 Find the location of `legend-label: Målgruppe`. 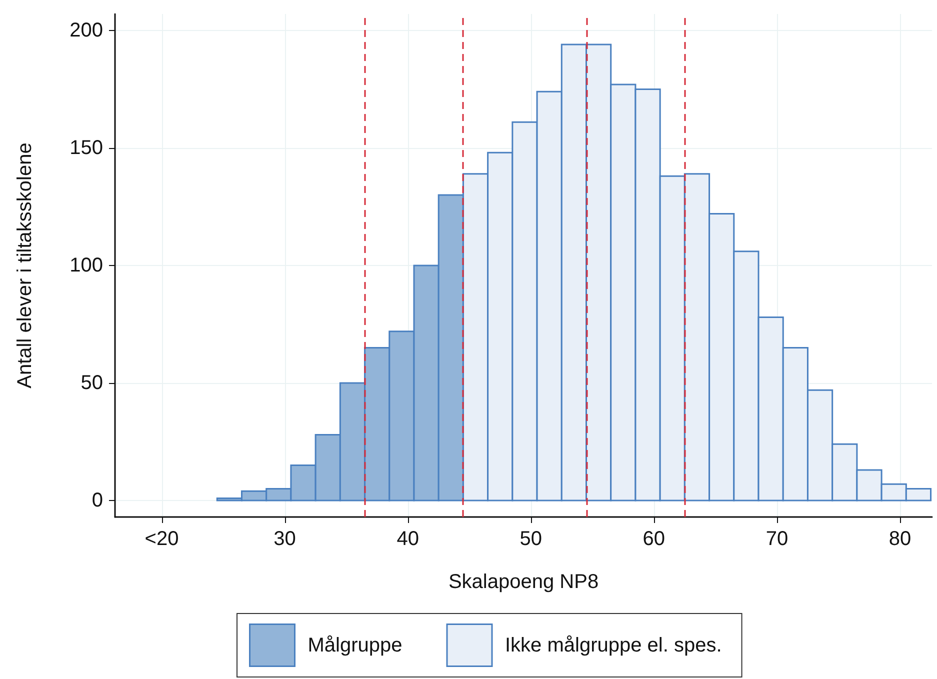

legend-label: Målgruppe is located at coordinates (355, 645).